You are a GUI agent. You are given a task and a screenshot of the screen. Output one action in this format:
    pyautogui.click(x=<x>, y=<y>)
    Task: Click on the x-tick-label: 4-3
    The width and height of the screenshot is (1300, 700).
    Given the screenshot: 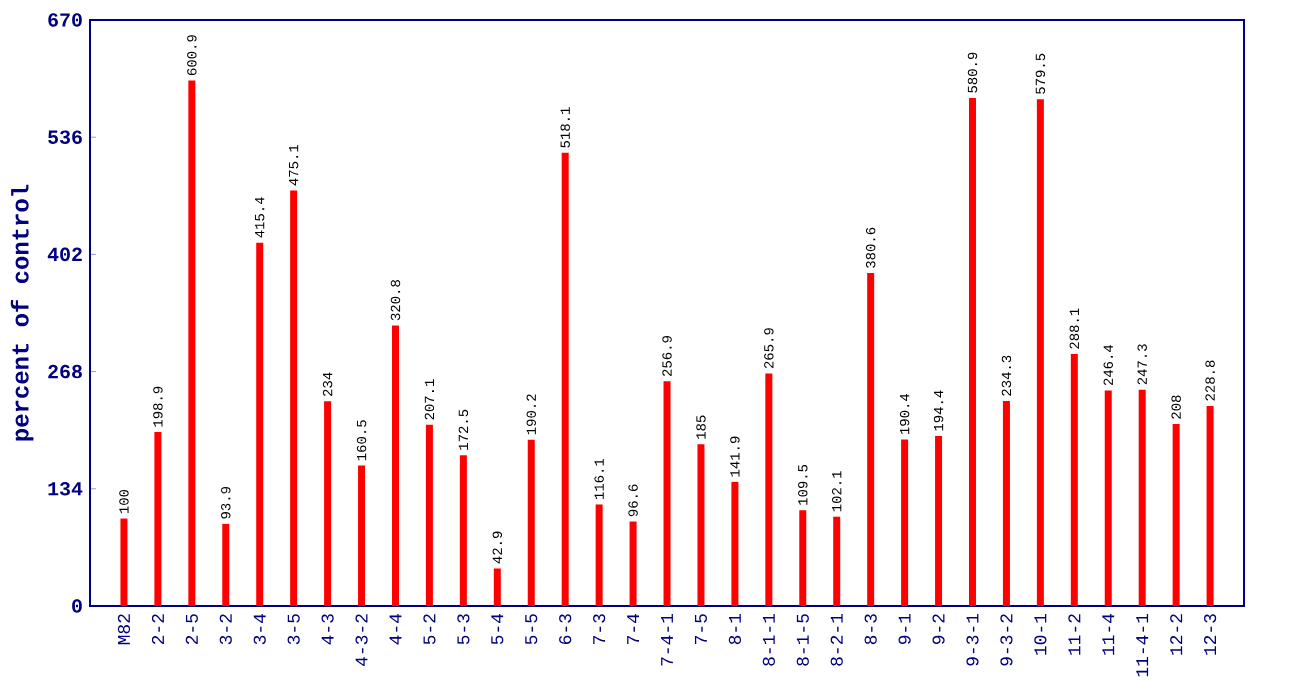 What is the action you would take?
    pyautogui.click(x=327, y=629)
    